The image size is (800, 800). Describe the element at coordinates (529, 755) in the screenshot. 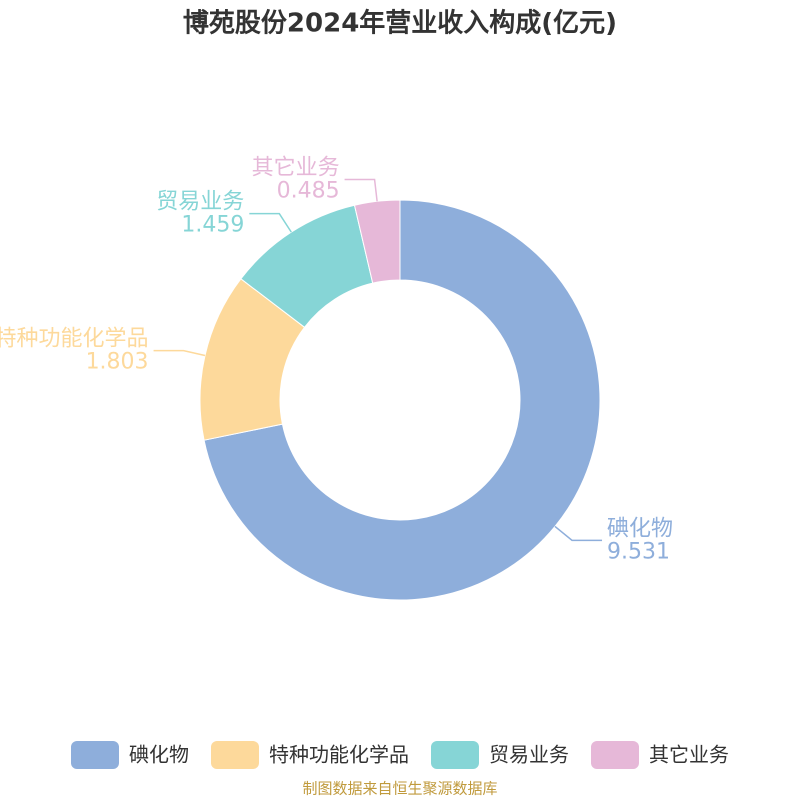

I see `legend-label: 贸易业务` at that location.